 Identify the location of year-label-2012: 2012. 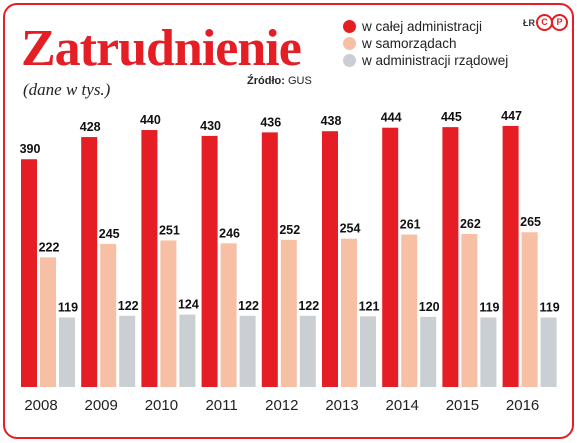
(281, 405).